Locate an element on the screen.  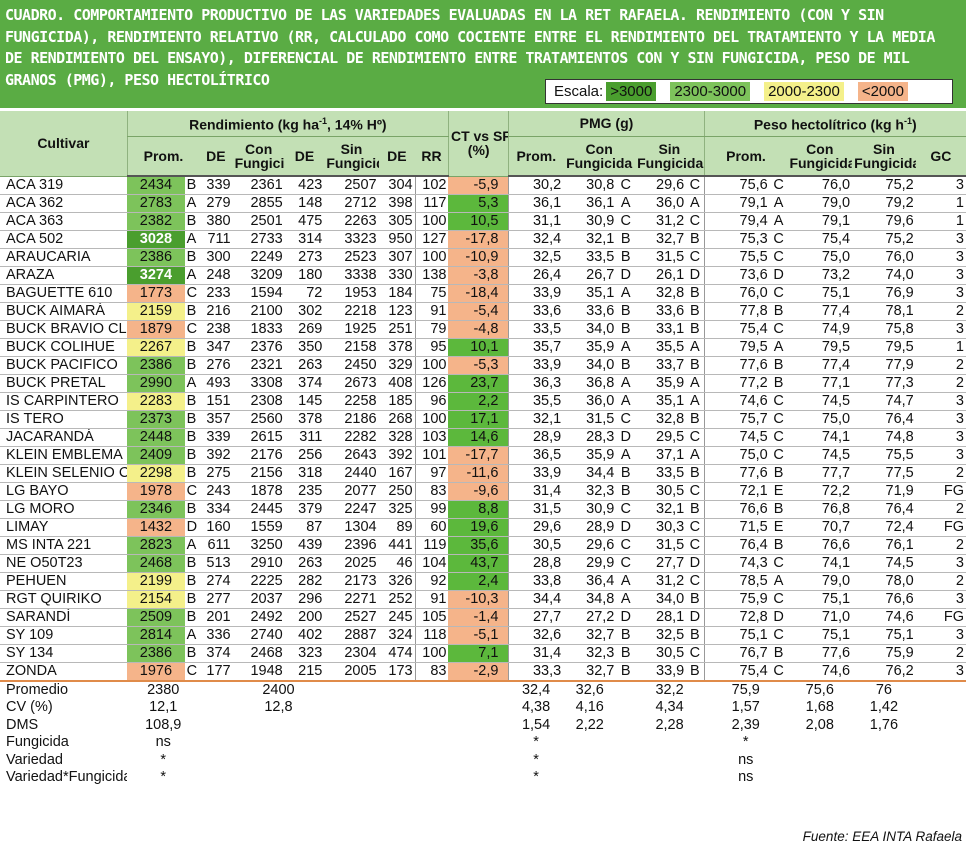
rend-de-cell: 275 is located at coordinates (216, 473).